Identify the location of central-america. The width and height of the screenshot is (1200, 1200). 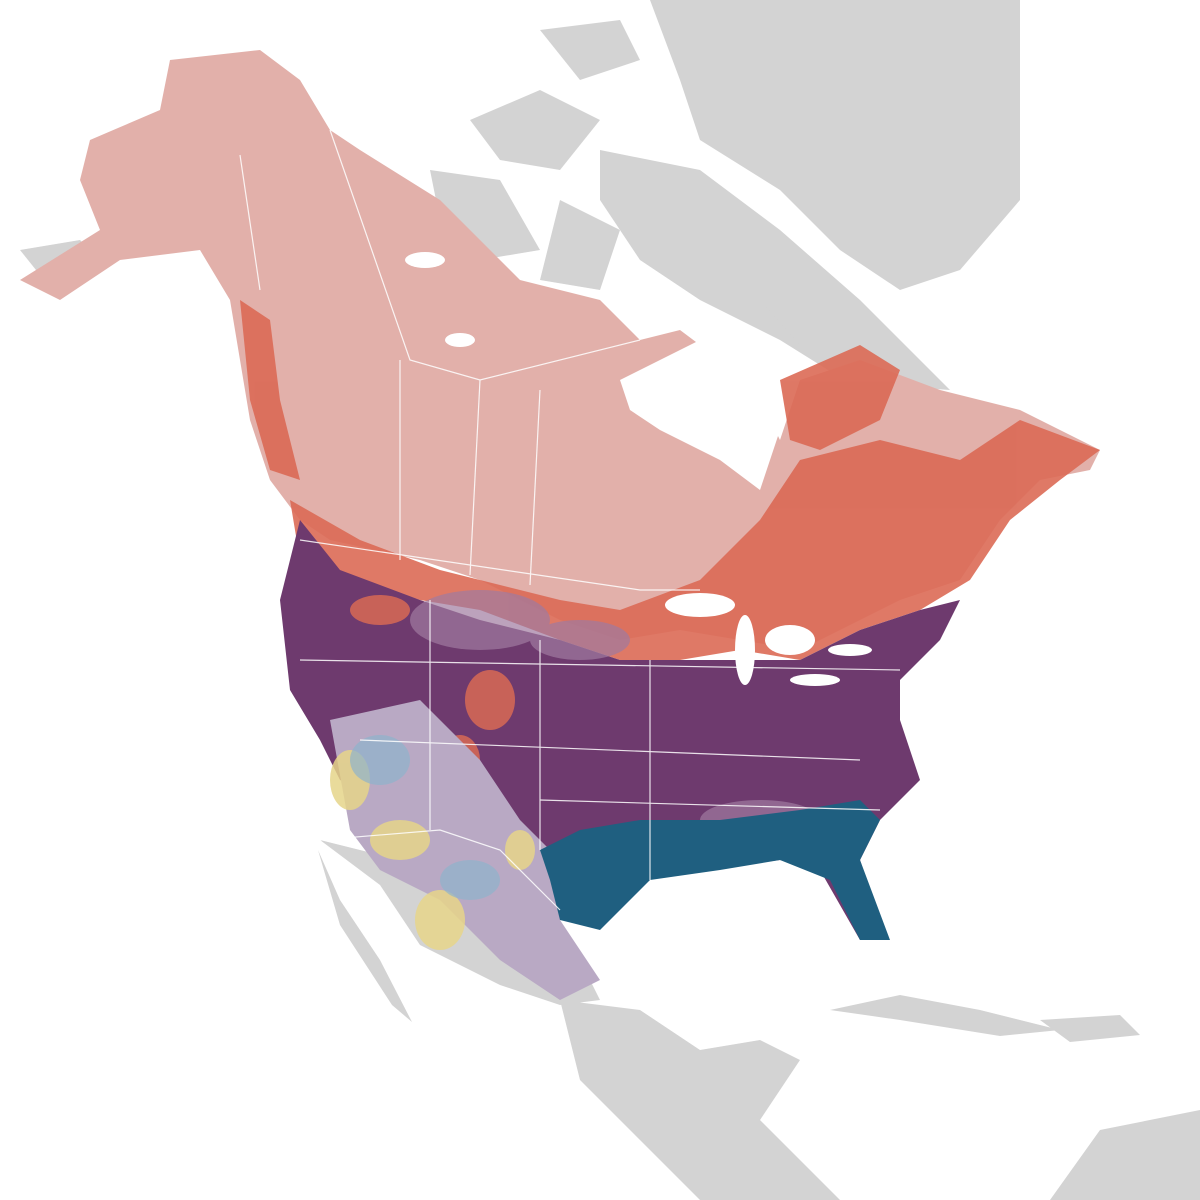
(700, 1100).